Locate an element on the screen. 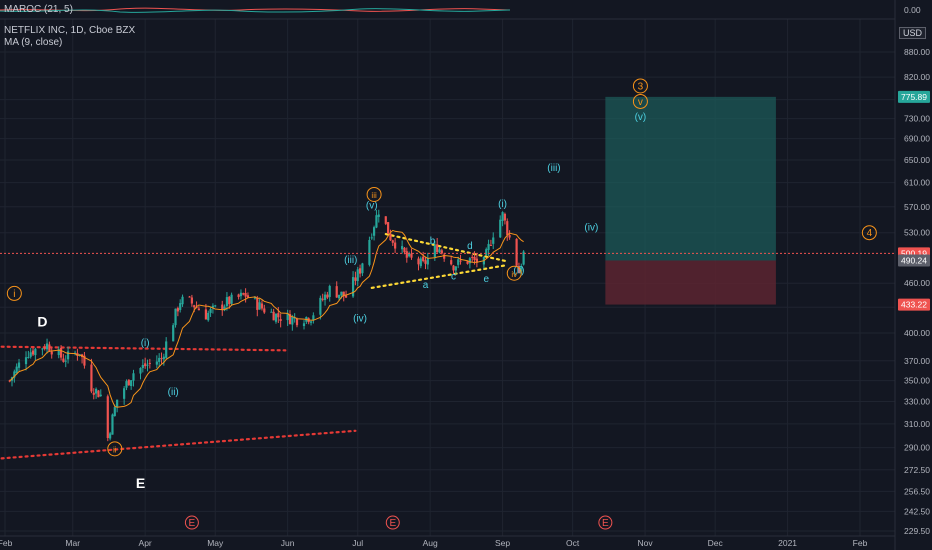 The width and height of the screenshot is (932, 550). x-axis: Feb Mar Apr May Jun Jul Aug Sep Oct Nov Dec 2021 Feb is located at coordinates (447, 541).